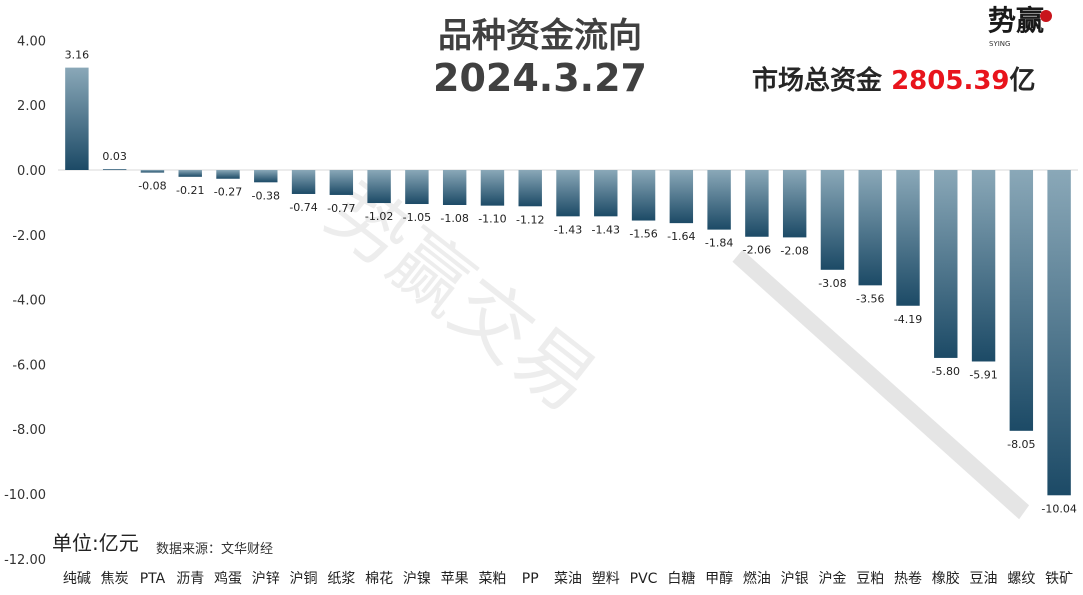  What do you see at coordinates (303, 207) in the screenshot?
I see `data-label: -0.74` at bounding box center [303, 207].